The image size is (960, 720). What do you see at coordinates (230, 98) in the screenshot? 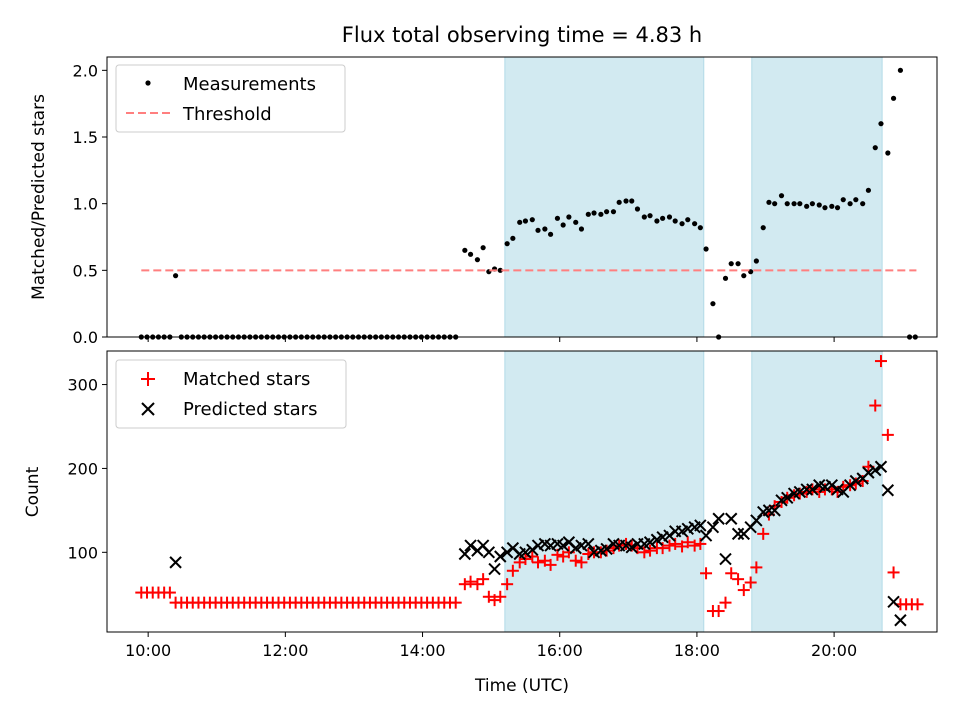
I see `top-legend-box` at bounding box center [230, 98].